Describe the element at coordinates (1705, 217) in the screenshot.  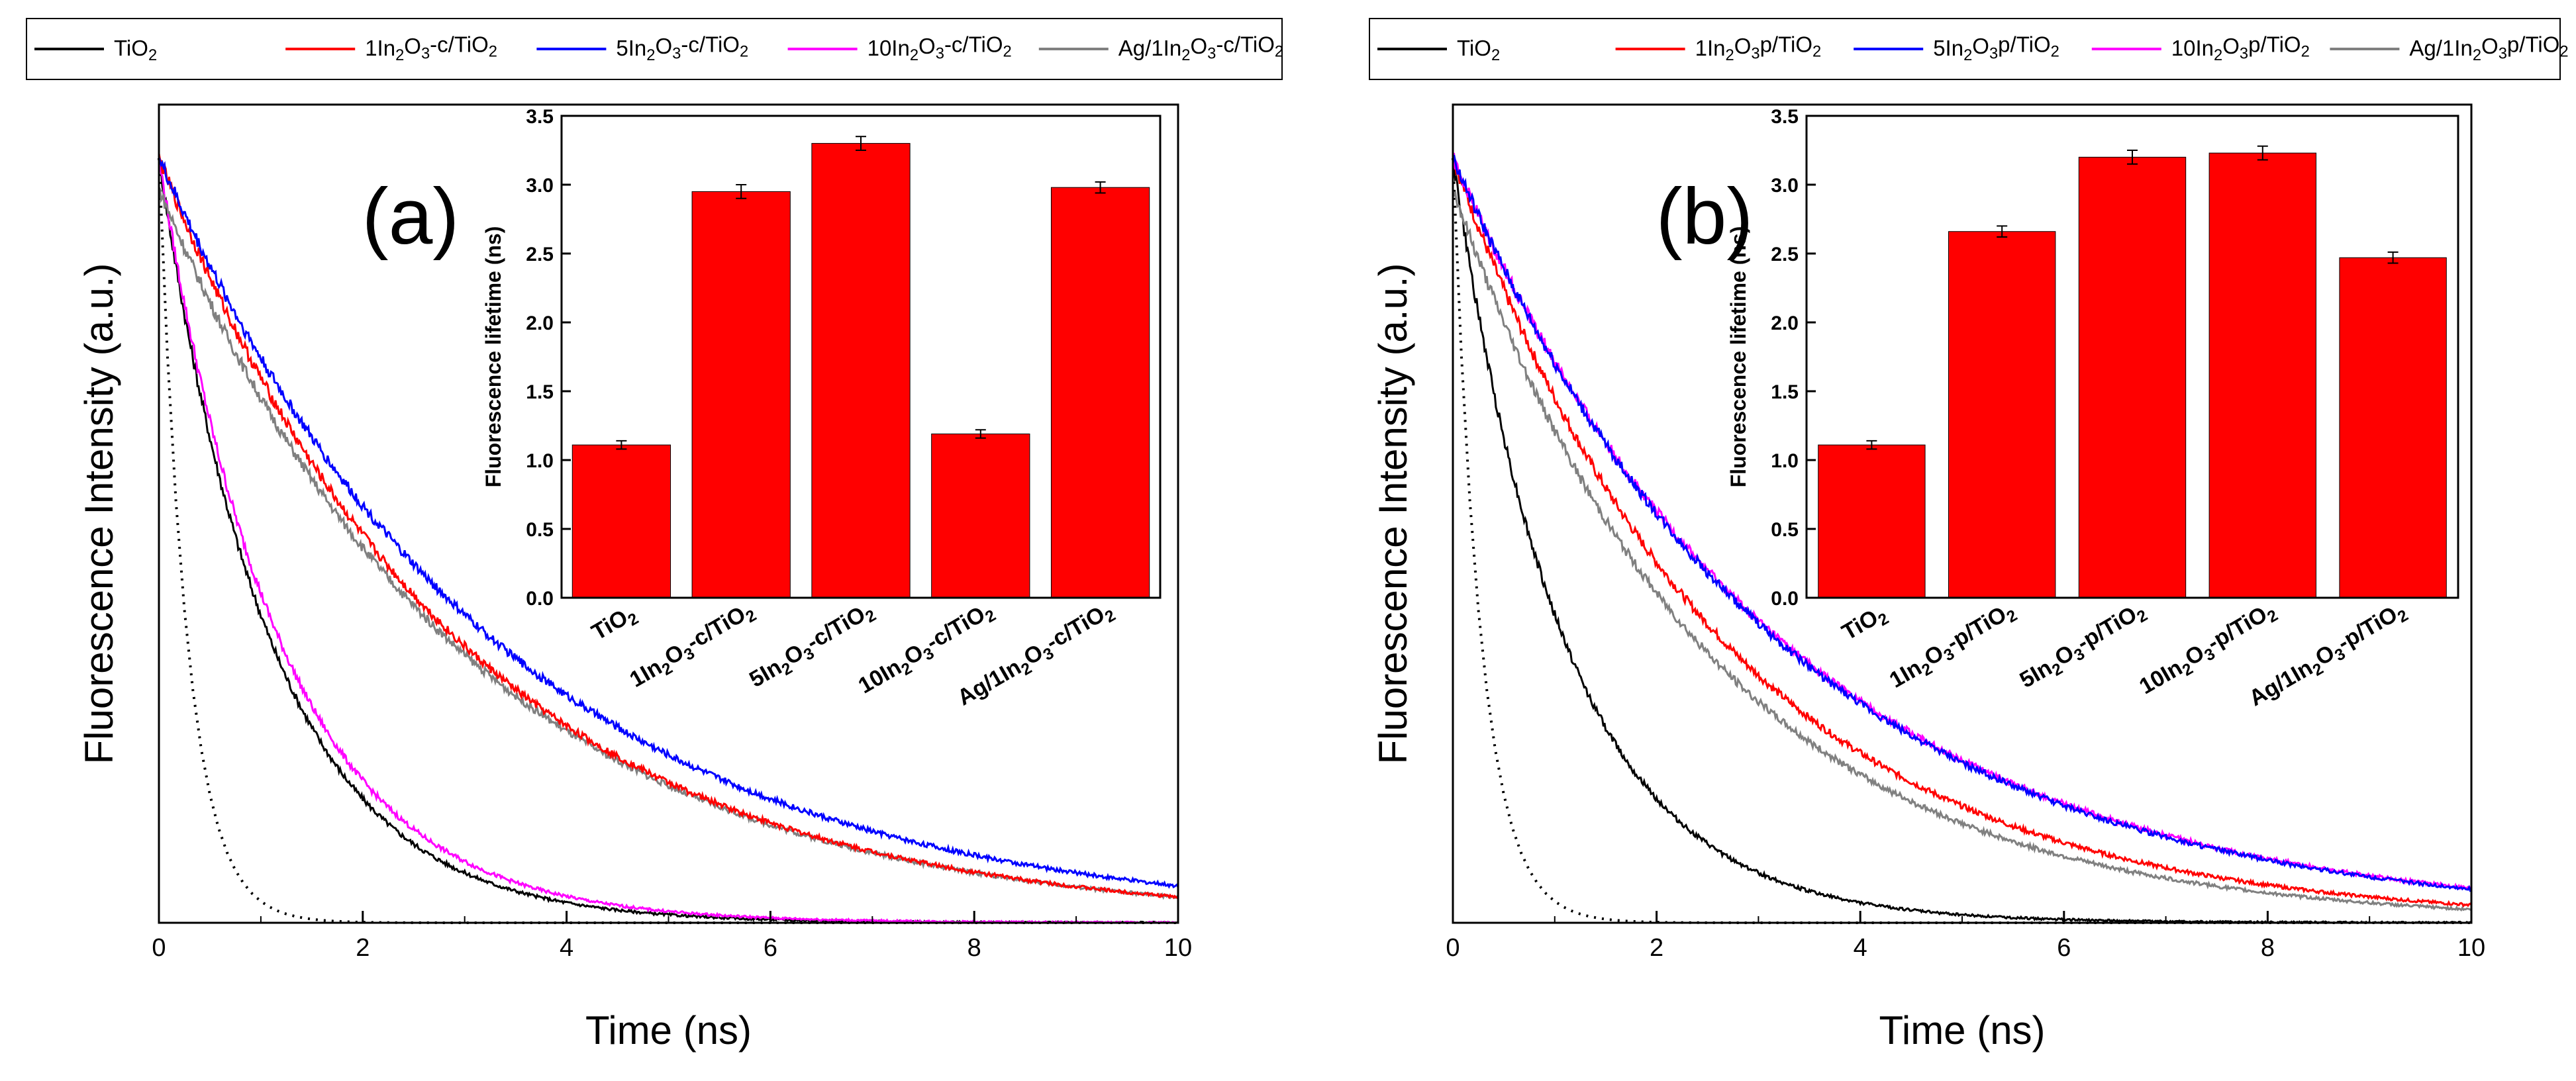
I see `panel-label: (b)` at that location.